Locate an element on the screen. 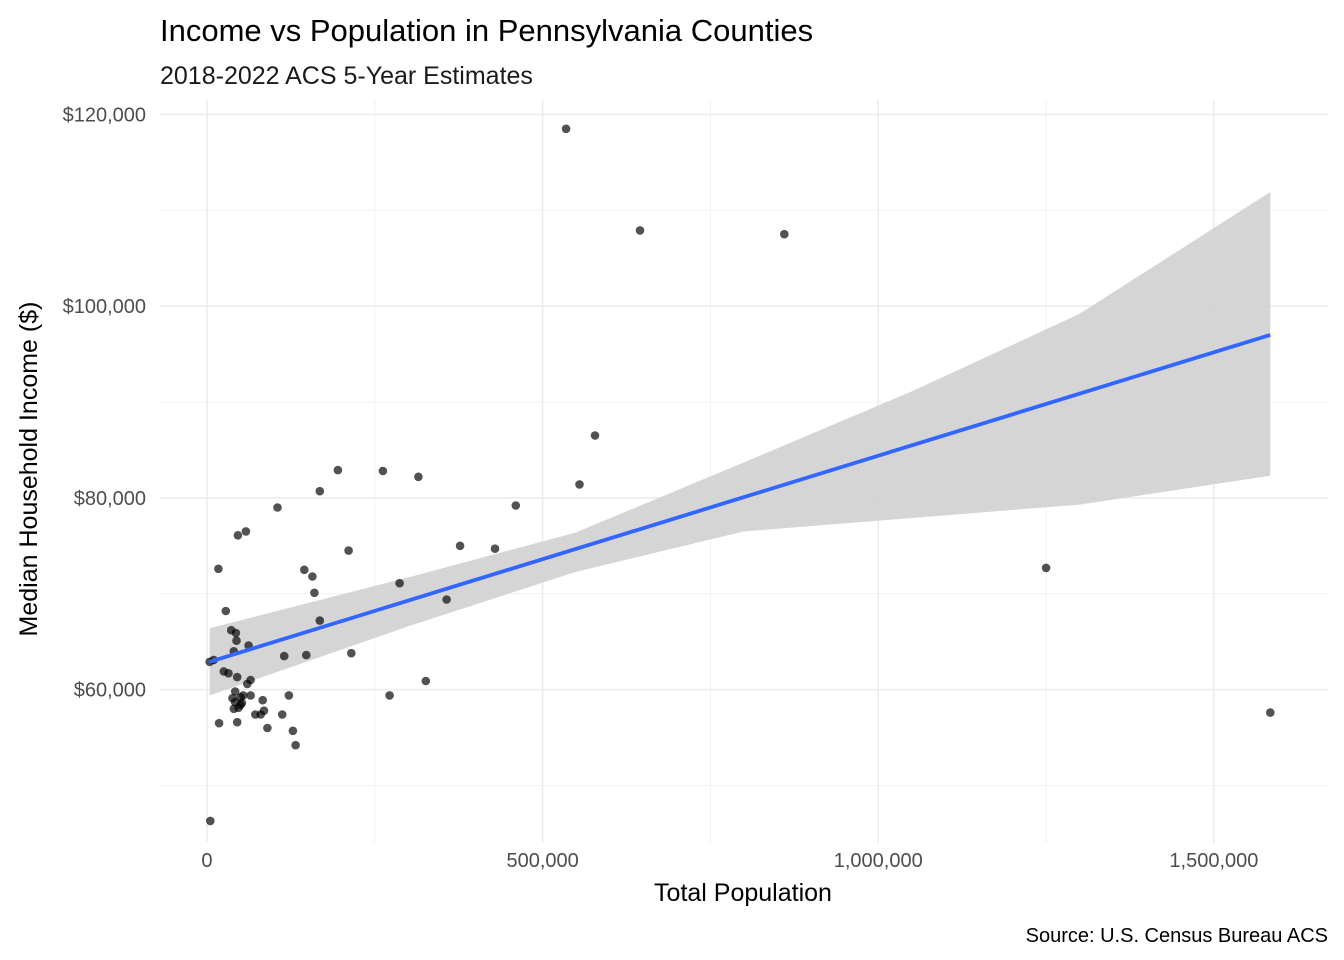 This screenshot has width=1344, height=960. y-axis-tick-labels: $60,000 $80,000 $100,000 $120,000 is located at coordinates (104, 402).